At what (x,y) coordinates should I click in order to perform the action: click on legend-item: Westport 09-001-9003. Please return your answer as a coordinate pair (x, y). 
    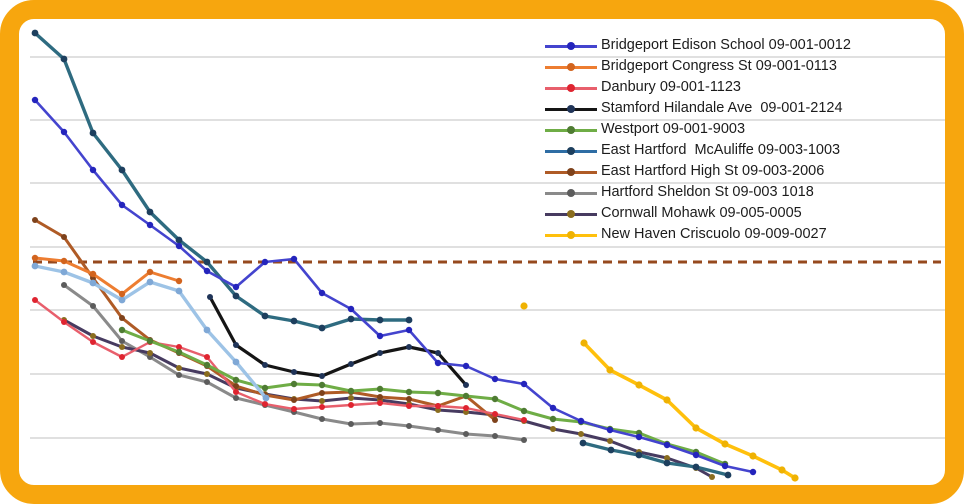
    Looking at the image, I should click on (698, 129).